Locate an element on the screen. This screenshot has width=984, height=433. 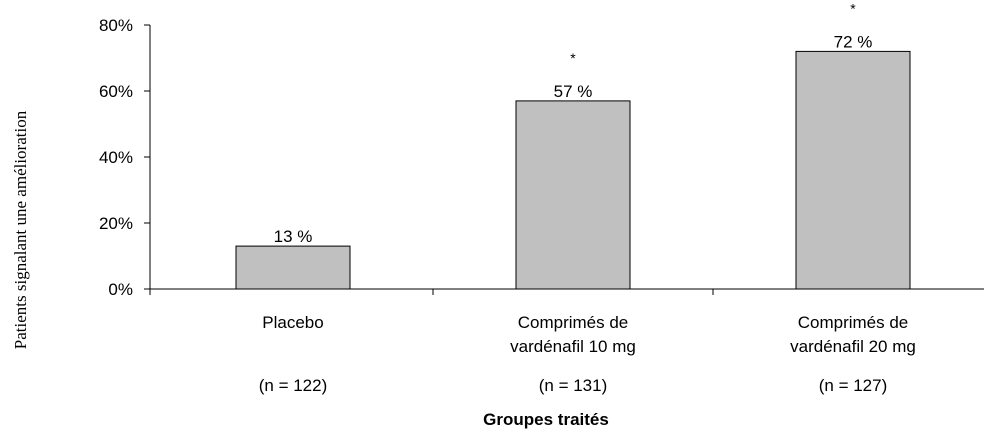
x-axis-title: Groupes traités is located at coordinates (546, 419).